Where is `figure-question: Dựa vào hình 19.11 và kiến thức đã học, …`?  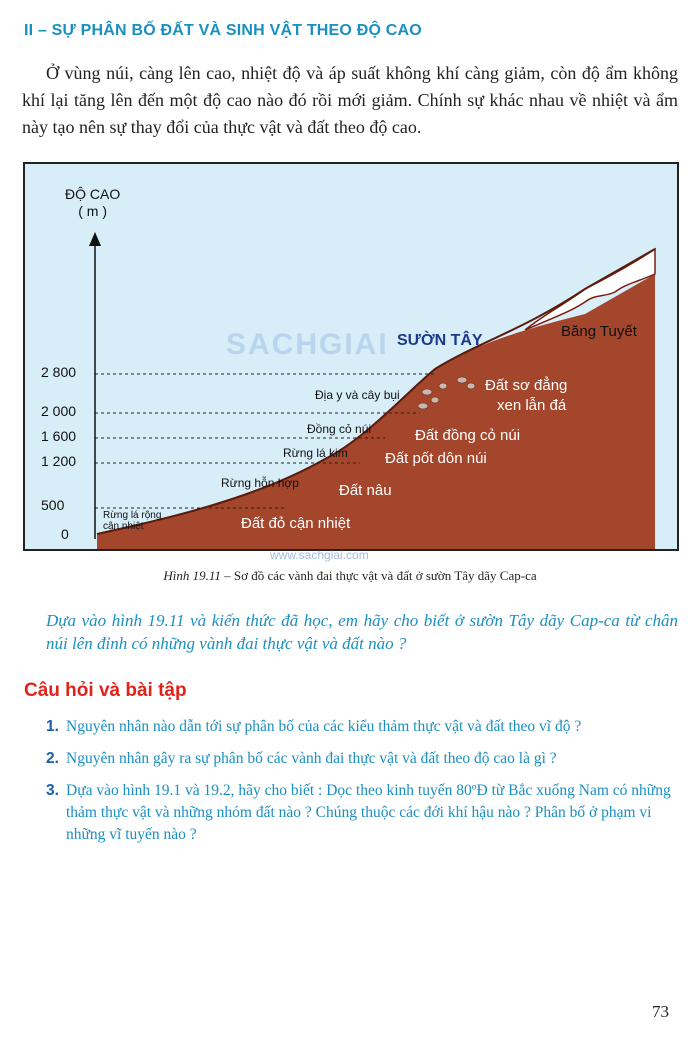
figure-question: Dựa vào hình 19.11 và kiến thức đã học, … is located at coordinates (362, 632).